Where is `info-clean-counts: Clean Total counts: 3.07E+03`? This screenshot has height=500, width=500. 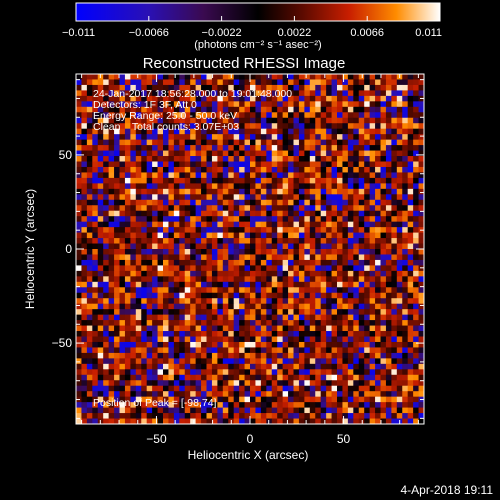
info-clean-counts: Clean Total counts: 3.07E+03 is located at coordinates (166, 127).